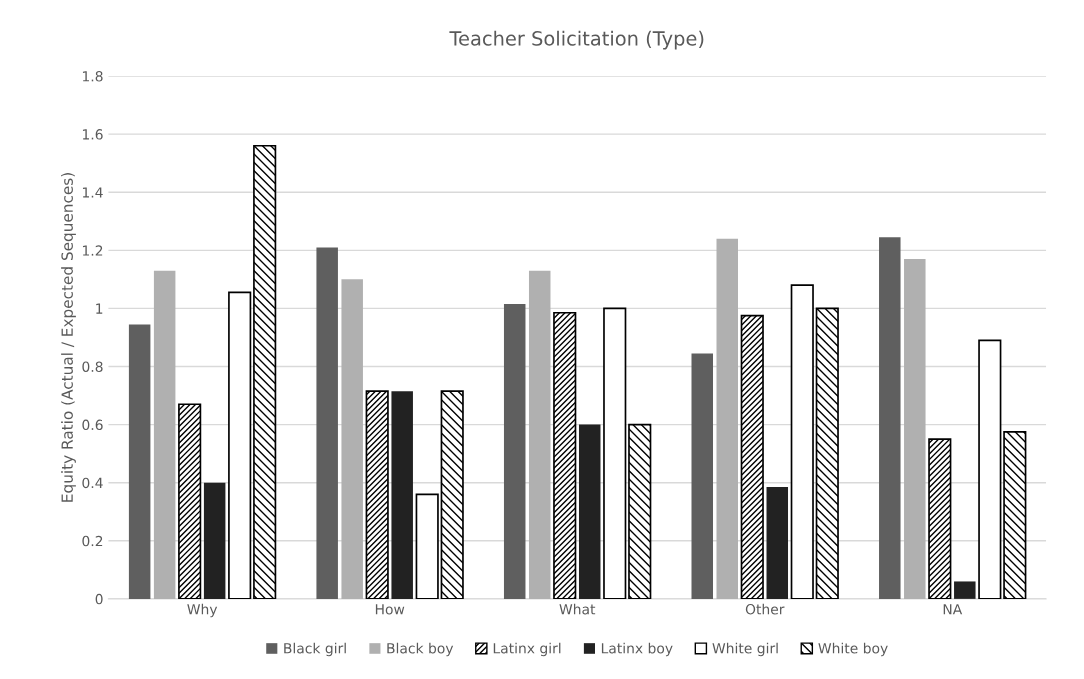  What do you see at coordinates (99, 599) in the screenshot?
I see `y-tick-label: 0` at bounding box center [99, 599].